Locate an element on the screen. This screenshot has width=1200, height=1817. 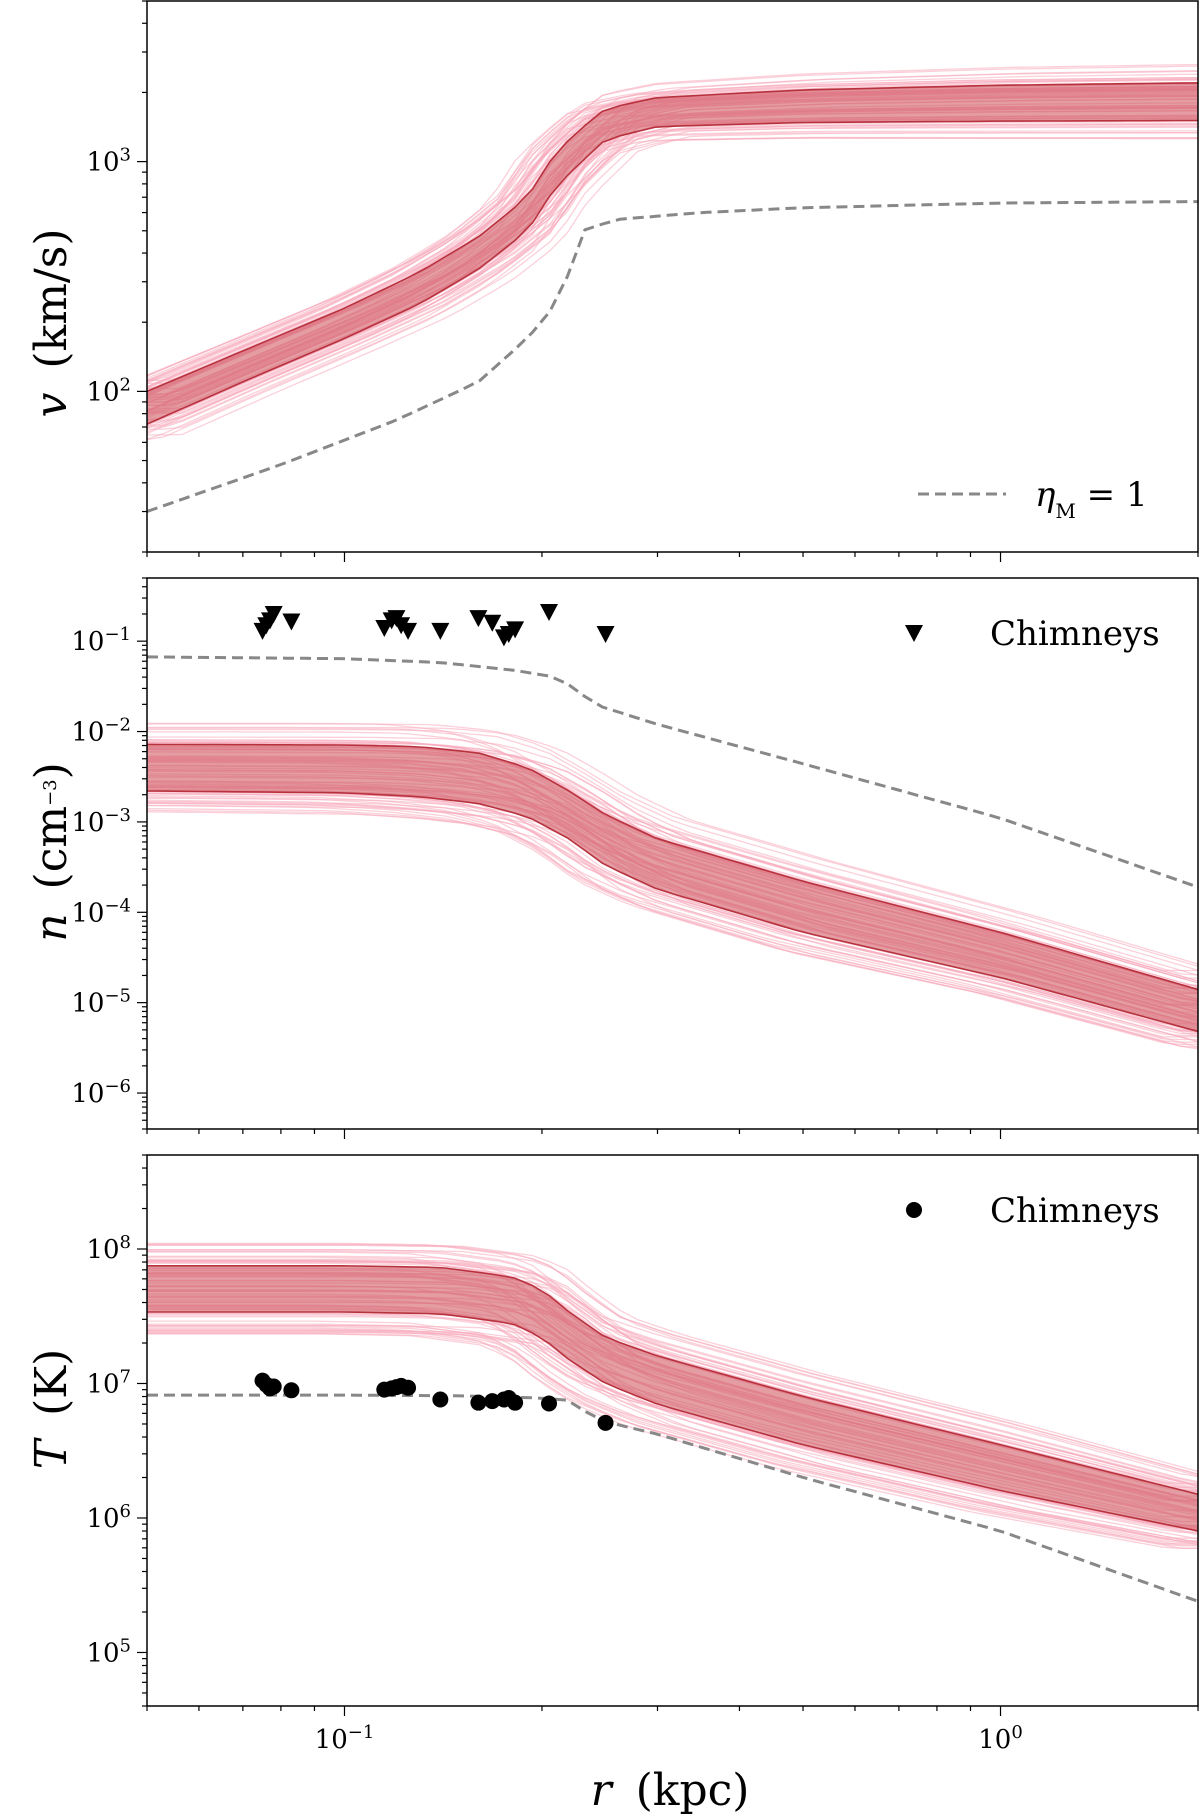
ylabel-velocity: v (km/s) is located at coordinates (51, 323).